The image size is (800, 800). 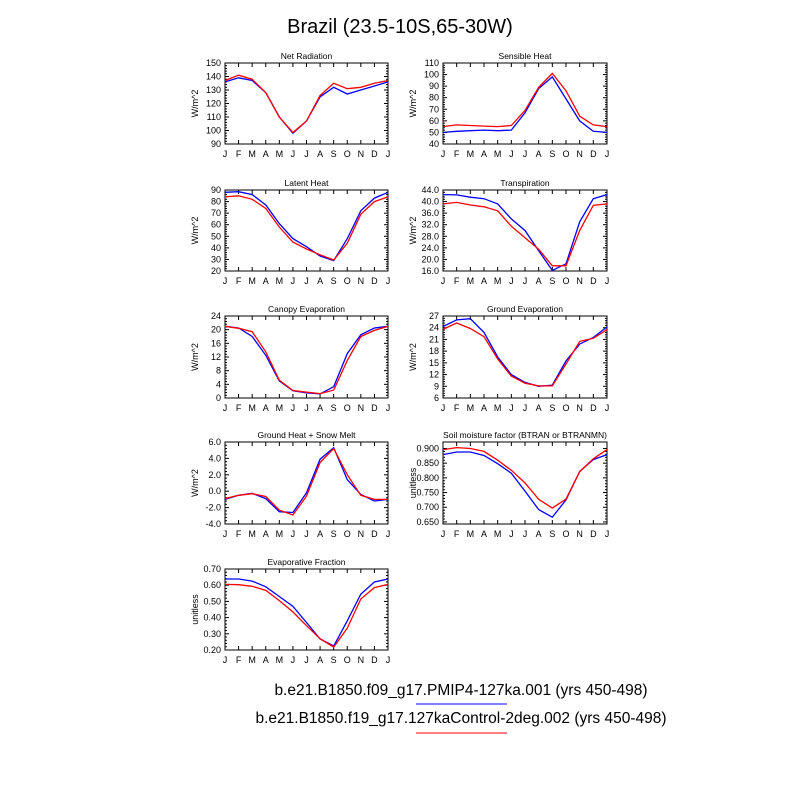 I want to click on y-tick-label: 130, so click(x=213, y=90).